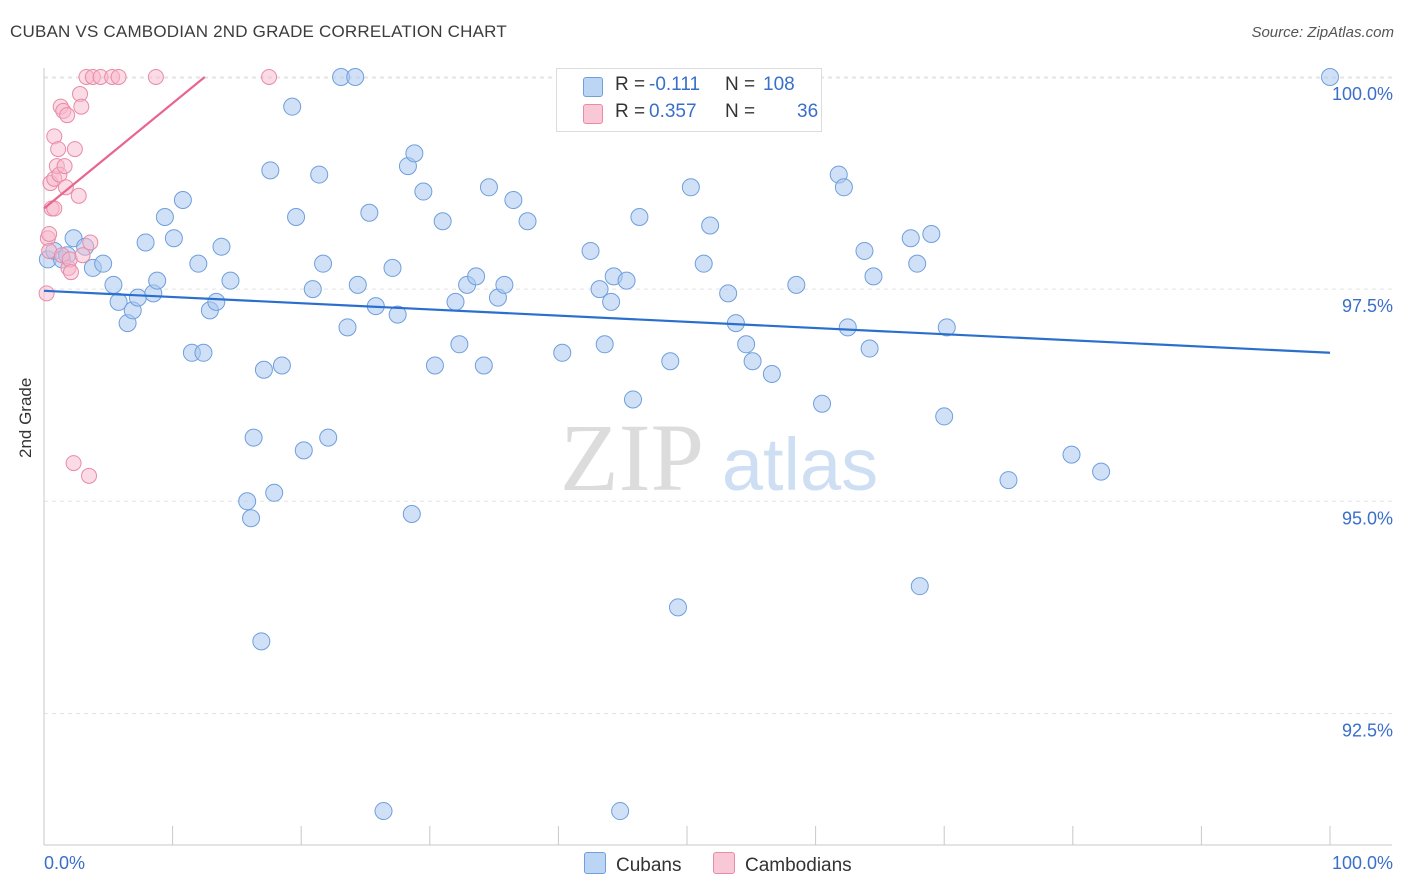  Describe the element at coordinates (779, 84) in the screenshot. I see `n-value: 108` at that location.